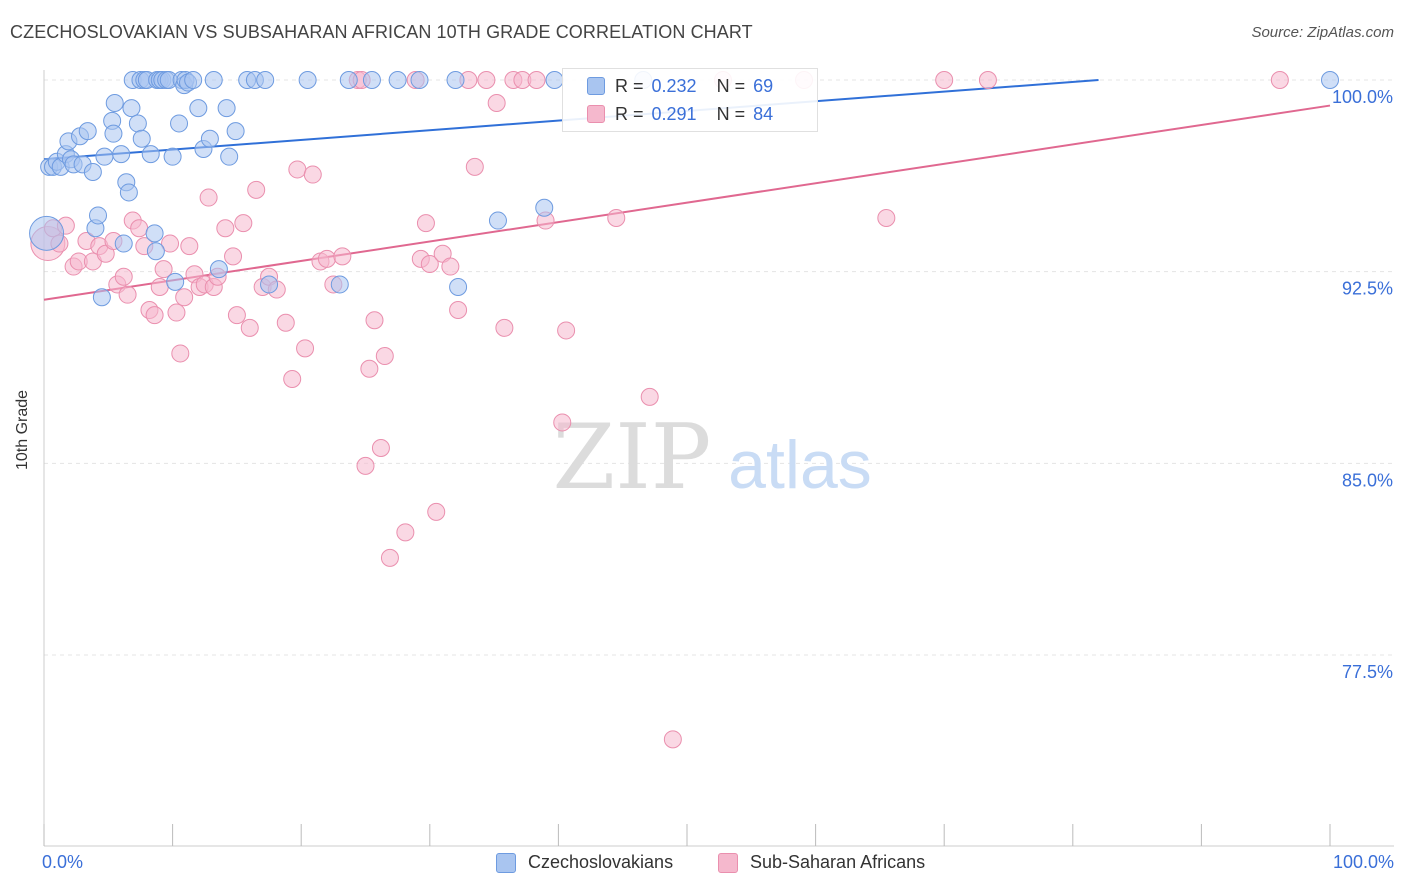  Describe the element at coordinates (800, 465) in the screenshot. I see `watermark-atlas: atlas` at that location.